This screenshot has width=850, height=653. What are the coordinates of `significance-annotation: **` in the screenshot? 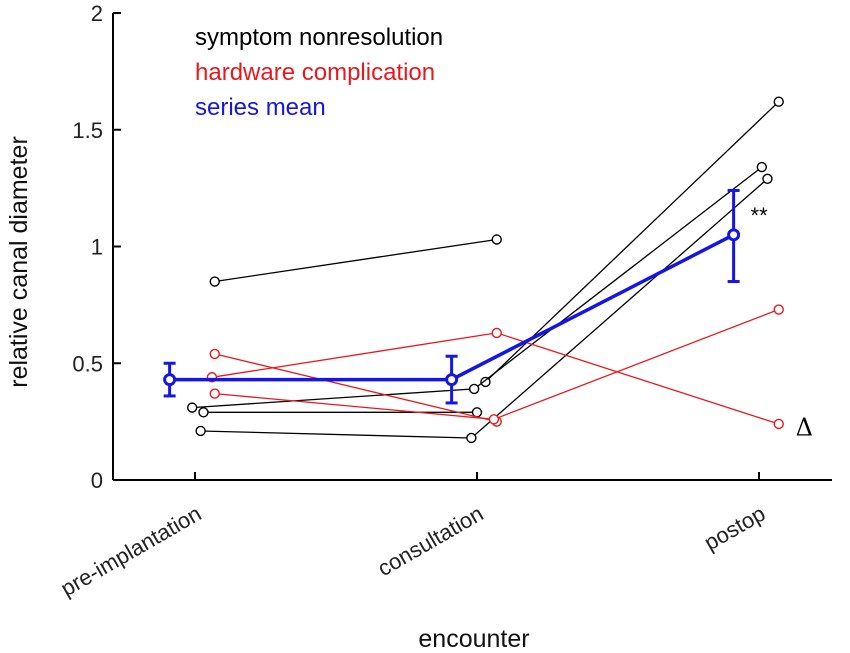 It's located at (760, 215).